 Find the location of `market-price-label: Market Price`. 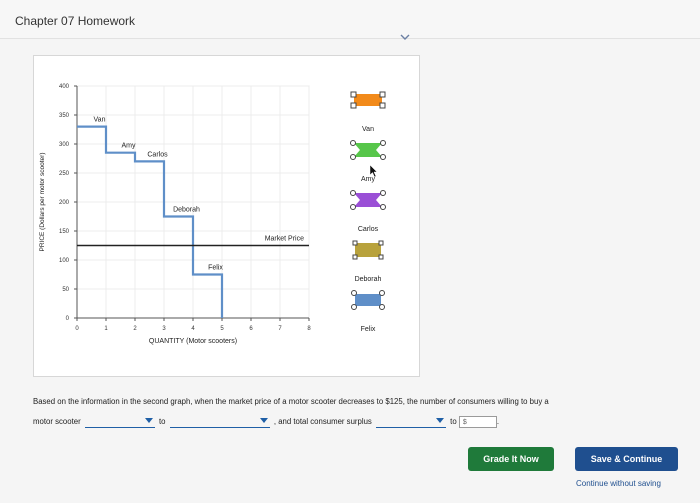

market-price-label: Market Price is located at coordinates (284, 239).